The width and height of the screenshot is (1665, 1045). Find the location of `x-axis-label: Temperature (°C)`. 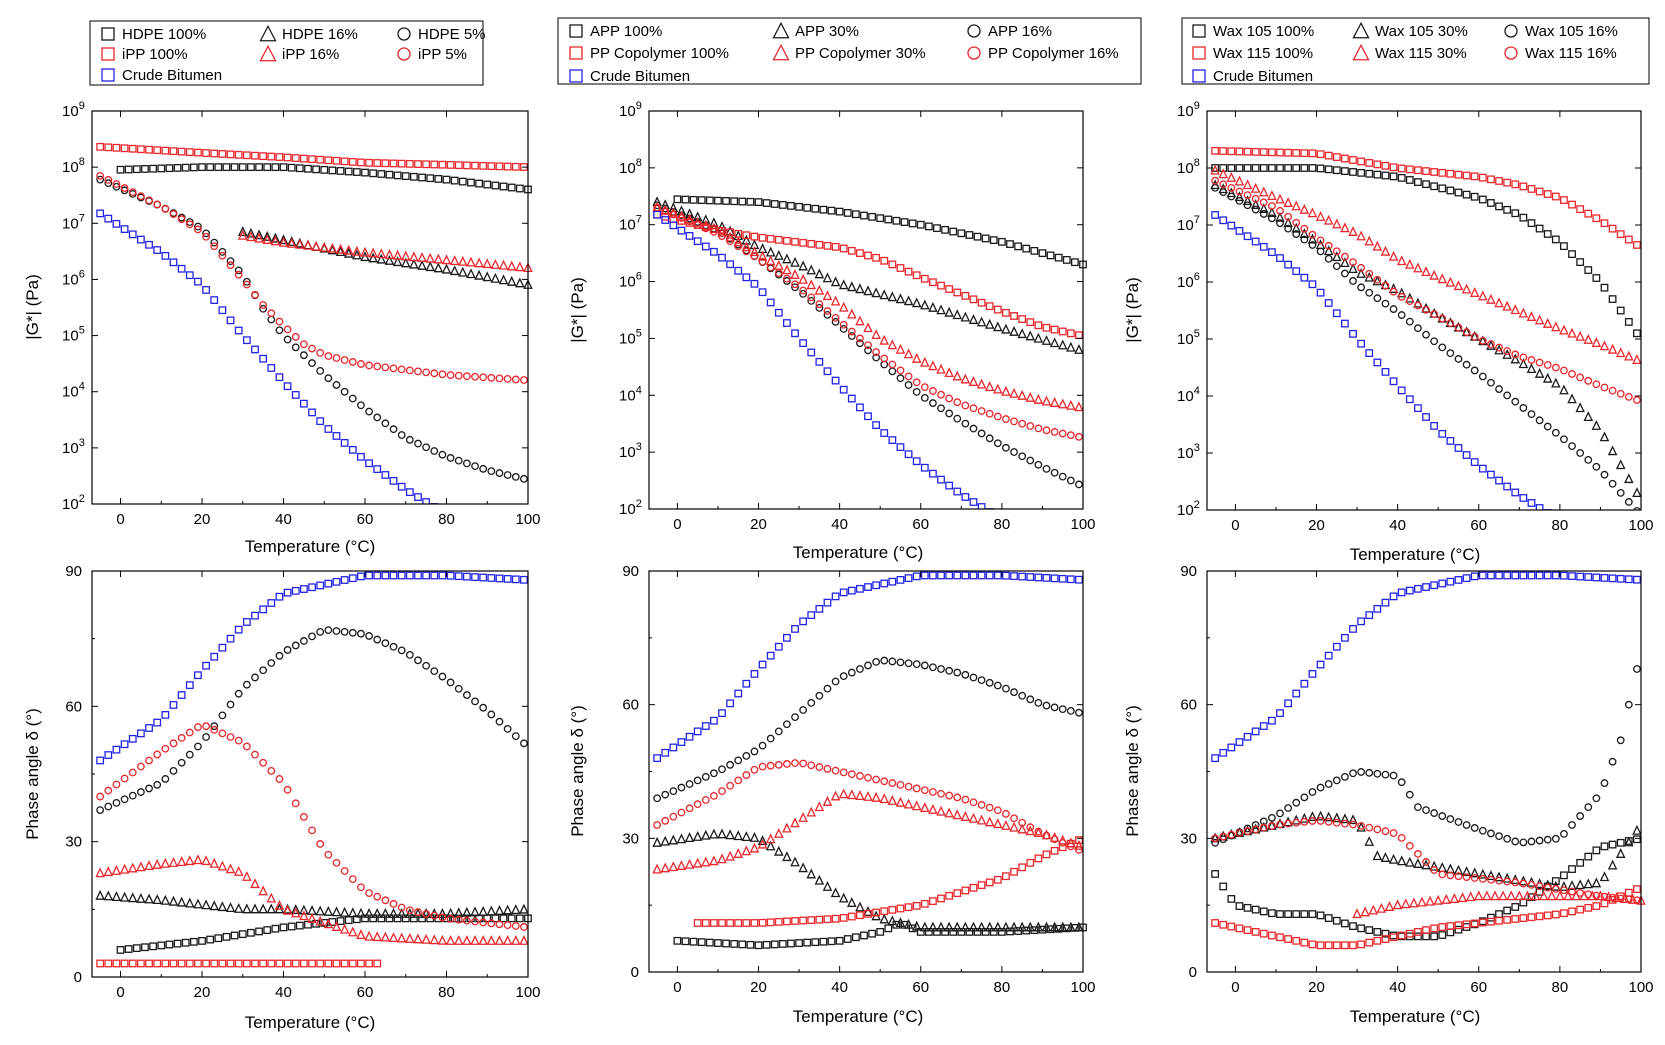

x-axis-label: Temperature (°C) is located at coordinates (310, 546).